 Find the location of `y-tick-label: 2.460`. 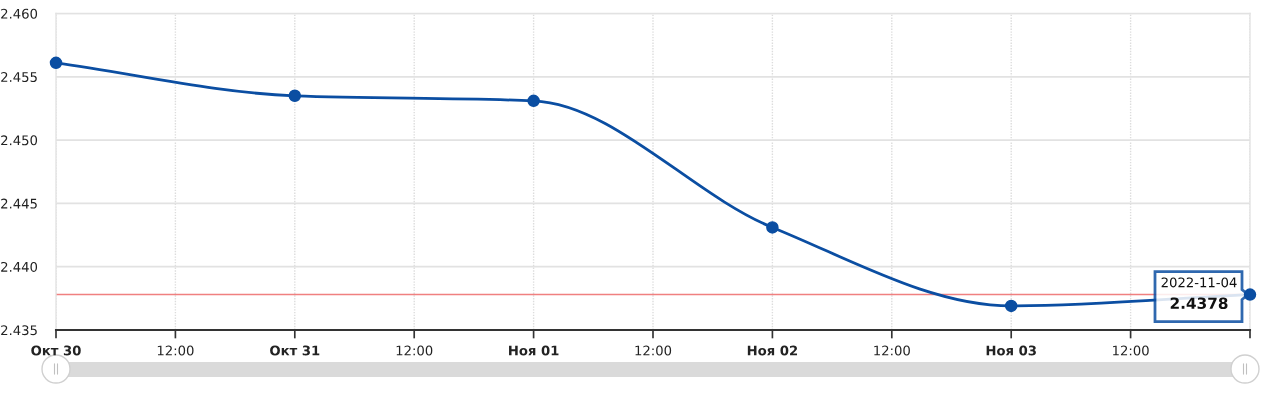

y-tick-label: 2.460 is located at coordinates (19, 13).